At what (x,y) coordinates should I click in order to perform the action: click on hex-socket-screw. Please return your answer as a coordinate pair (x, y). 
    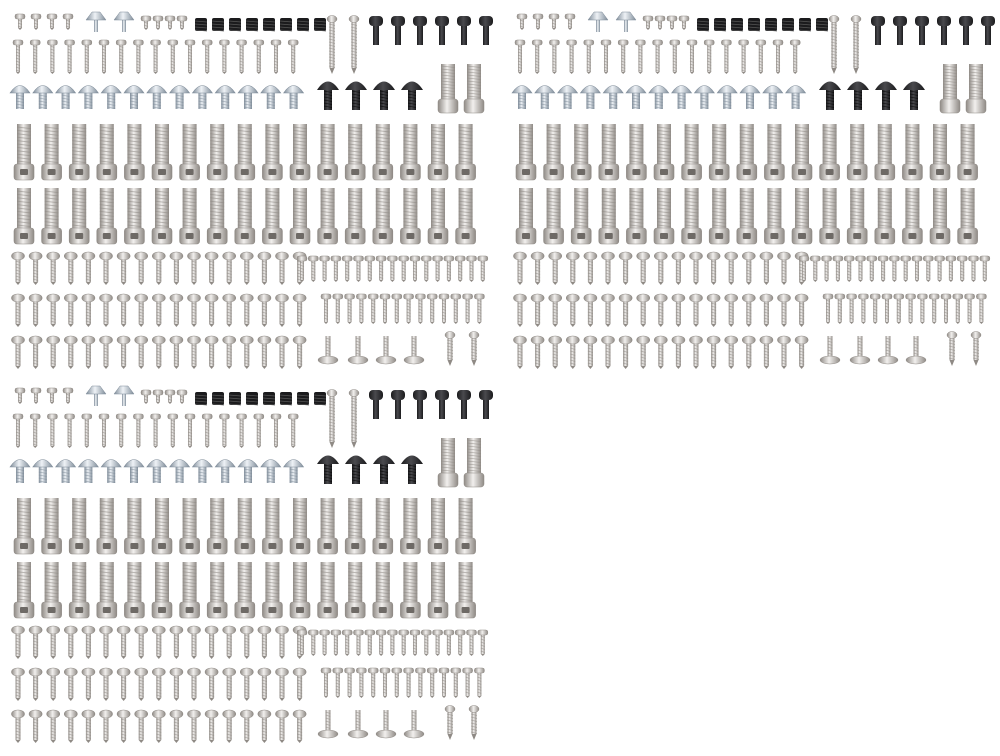
    Looking at the image, I should click on (474, 89).